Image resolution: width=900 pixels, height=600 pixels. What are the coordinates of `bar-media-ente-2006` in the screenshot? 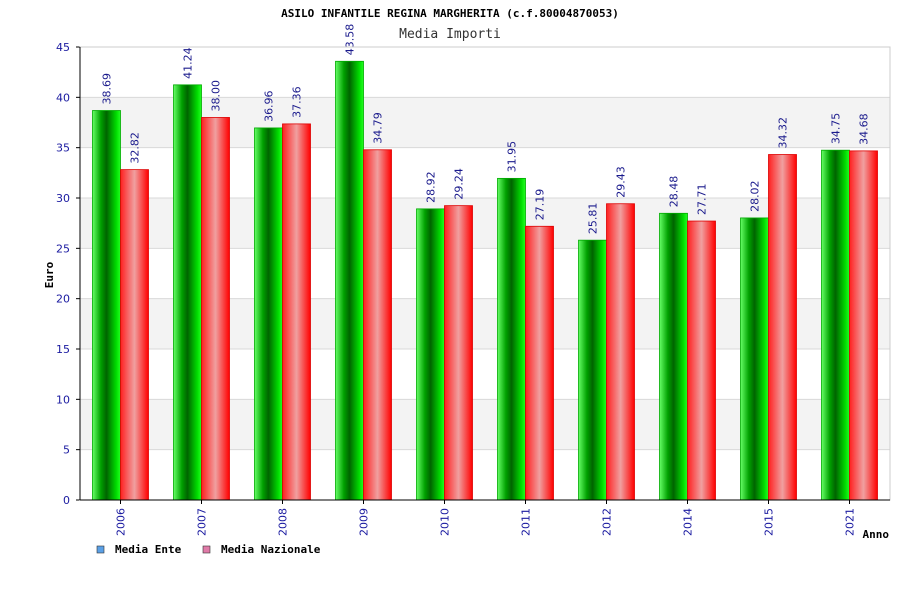 It's located at (106, 305).